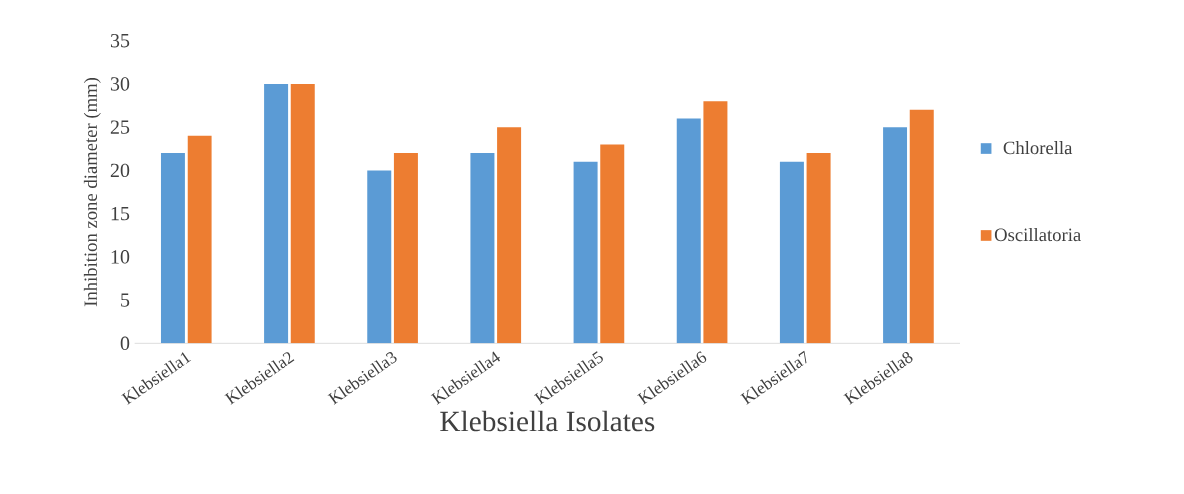  What do you see at coordinates (120, 40) in the screenshot?
I see `y-tick-label: 35` at bounding box center [120, 40].